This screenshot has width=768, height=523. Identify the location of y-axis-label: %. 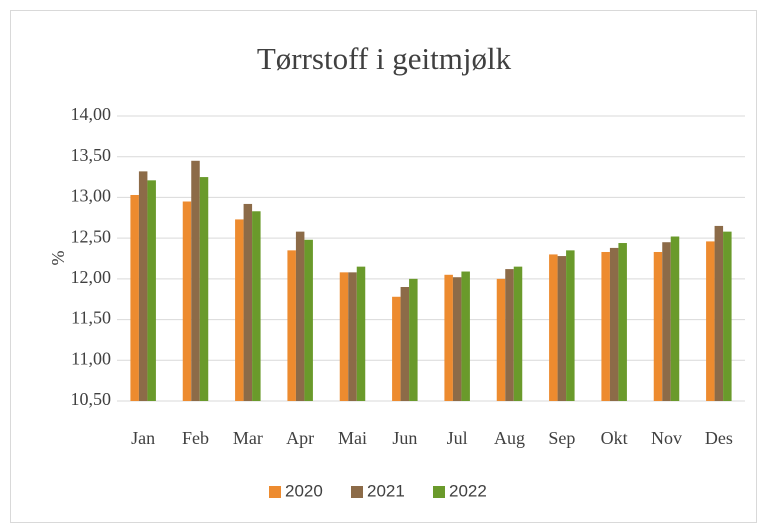
(58, 258).